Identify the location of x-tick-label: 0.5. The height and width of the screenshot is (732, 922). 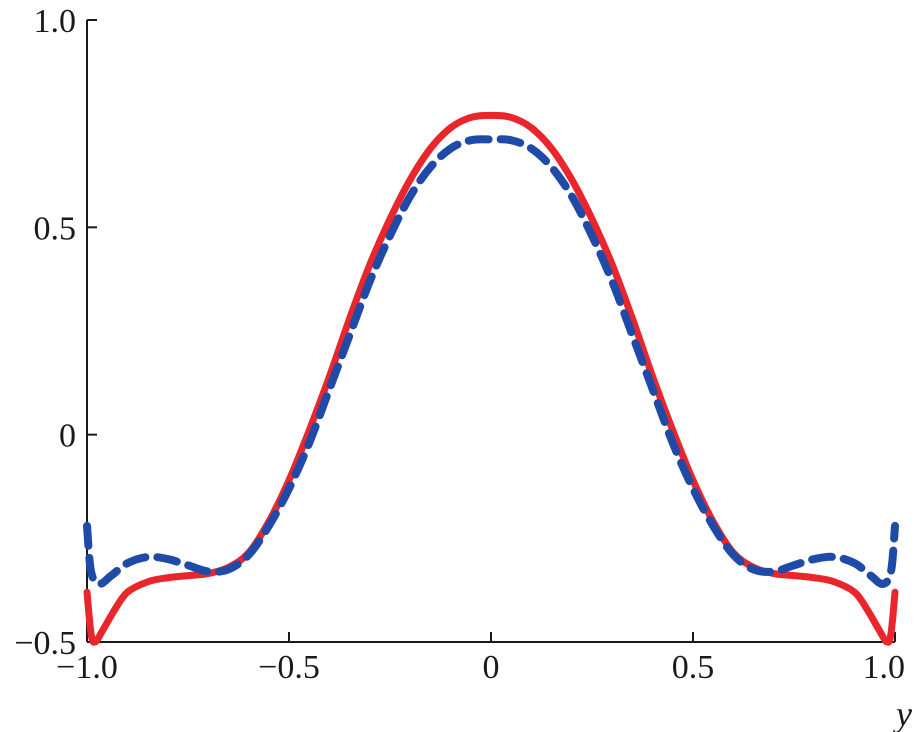
(693, 667).